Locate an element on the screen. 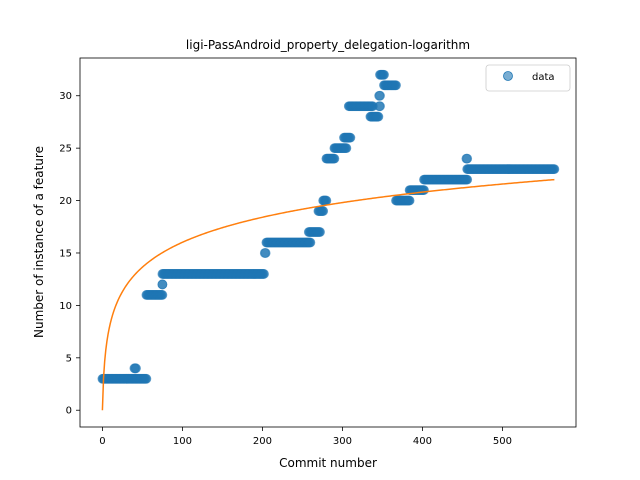 Image resolution: width=640 pixels, height=480 pixels. y-axis: 0 5 10 15 20 25 30 is located at coordinates (69, 254).